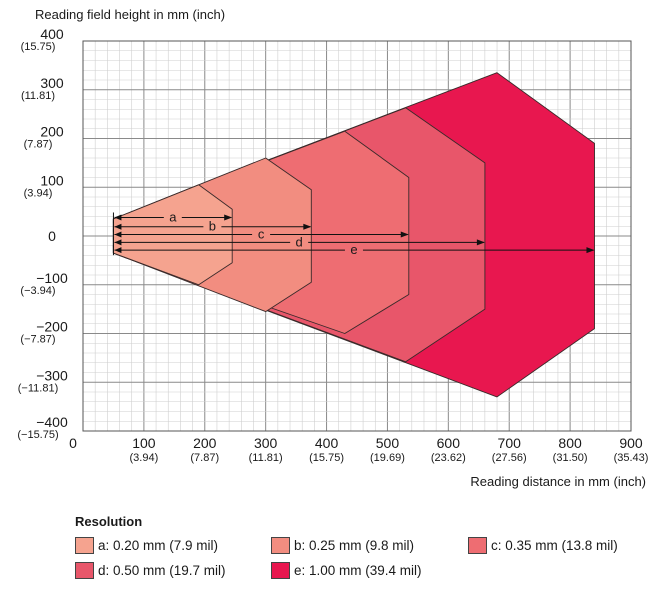 This screenshot has height=590, width=648. I want to click on x-axis-title: Reading distance in mm (inch), so click(558, 481).